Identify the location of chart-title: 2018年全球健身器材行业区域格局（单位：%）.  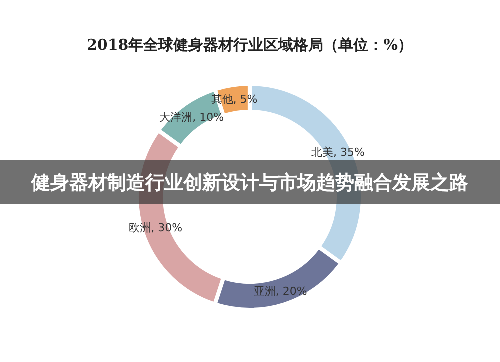
(250, 45).